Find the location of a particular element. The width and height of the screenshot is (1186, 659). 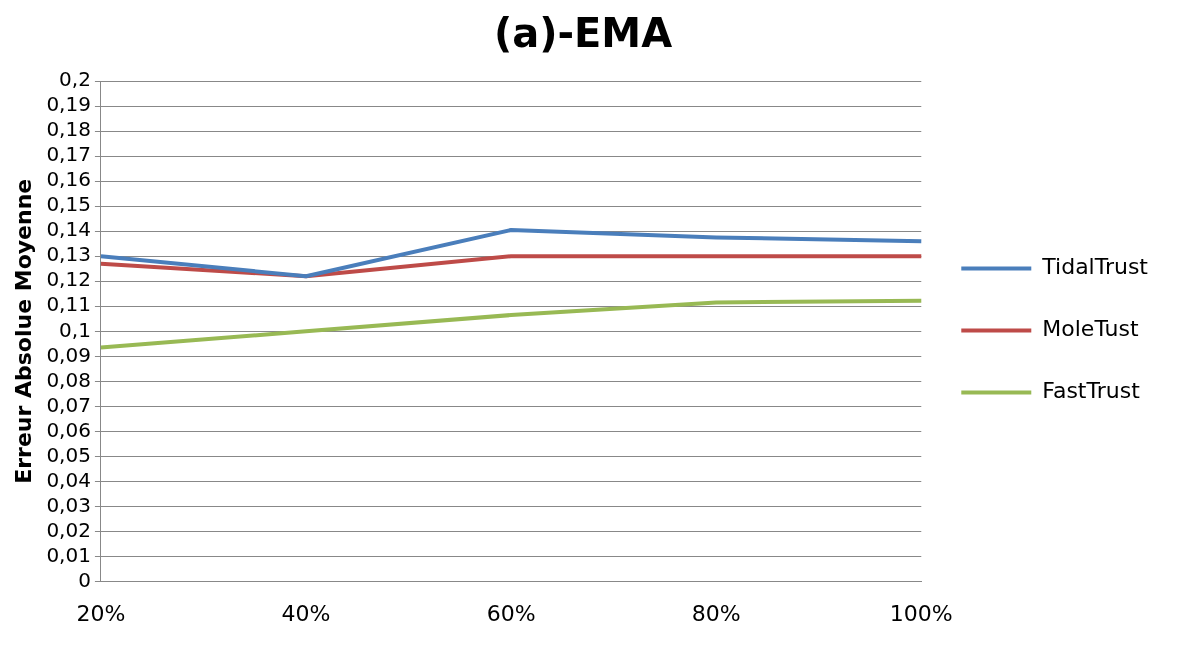

y-tick-label: 0,05 is located at coordinates (68, 454).